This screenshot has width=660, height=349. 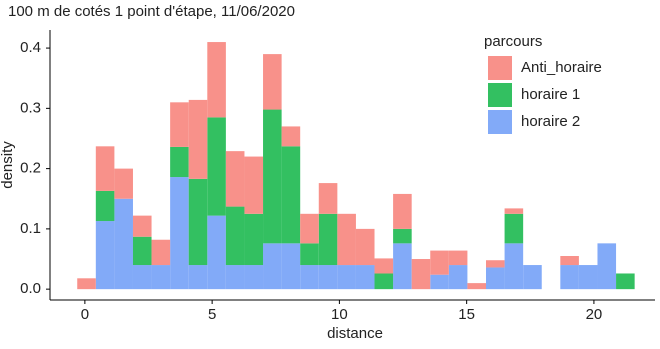 What do you see at coordinates (466, 314) in the screenshot?
I see `x-tick-label: 15` at bounding box center [466, 314].